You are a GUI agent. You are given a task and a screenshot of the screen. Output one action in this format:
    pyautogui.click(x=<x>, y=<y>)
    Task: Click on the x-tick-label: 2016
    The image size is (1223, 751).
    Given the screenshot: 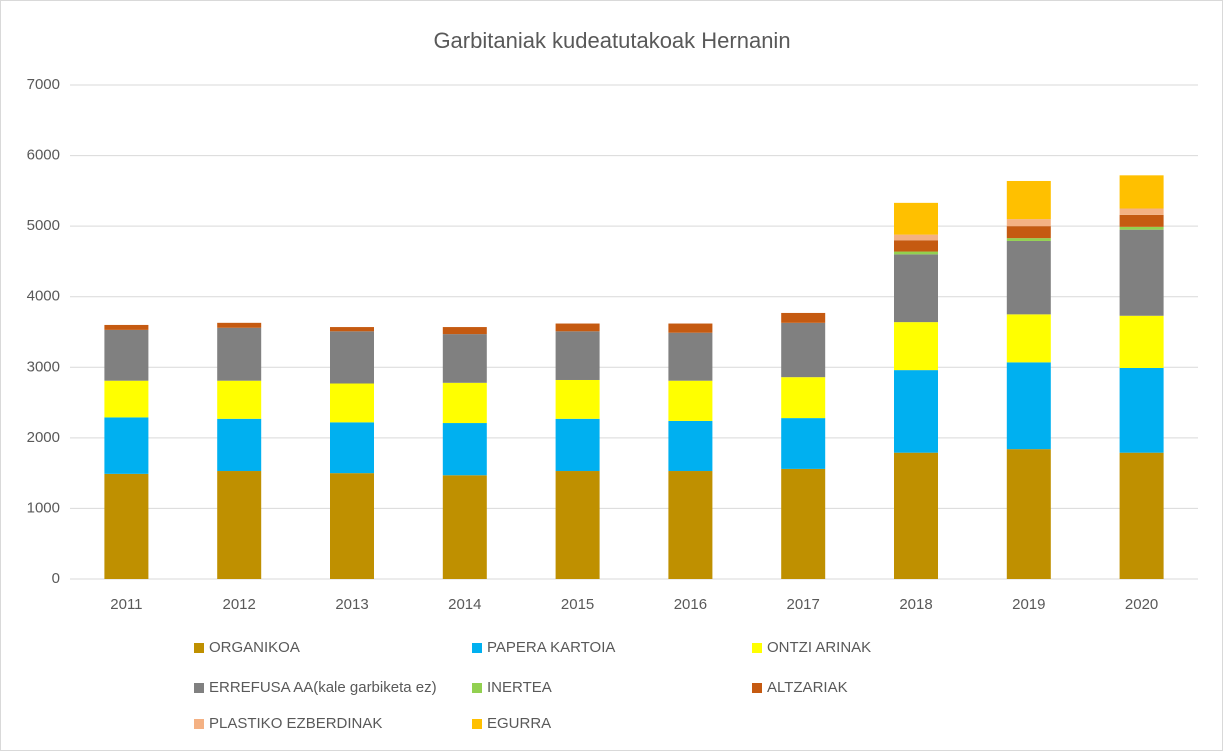 What is the action you would take?
    pyautogui.click(x=690, y=604)
    